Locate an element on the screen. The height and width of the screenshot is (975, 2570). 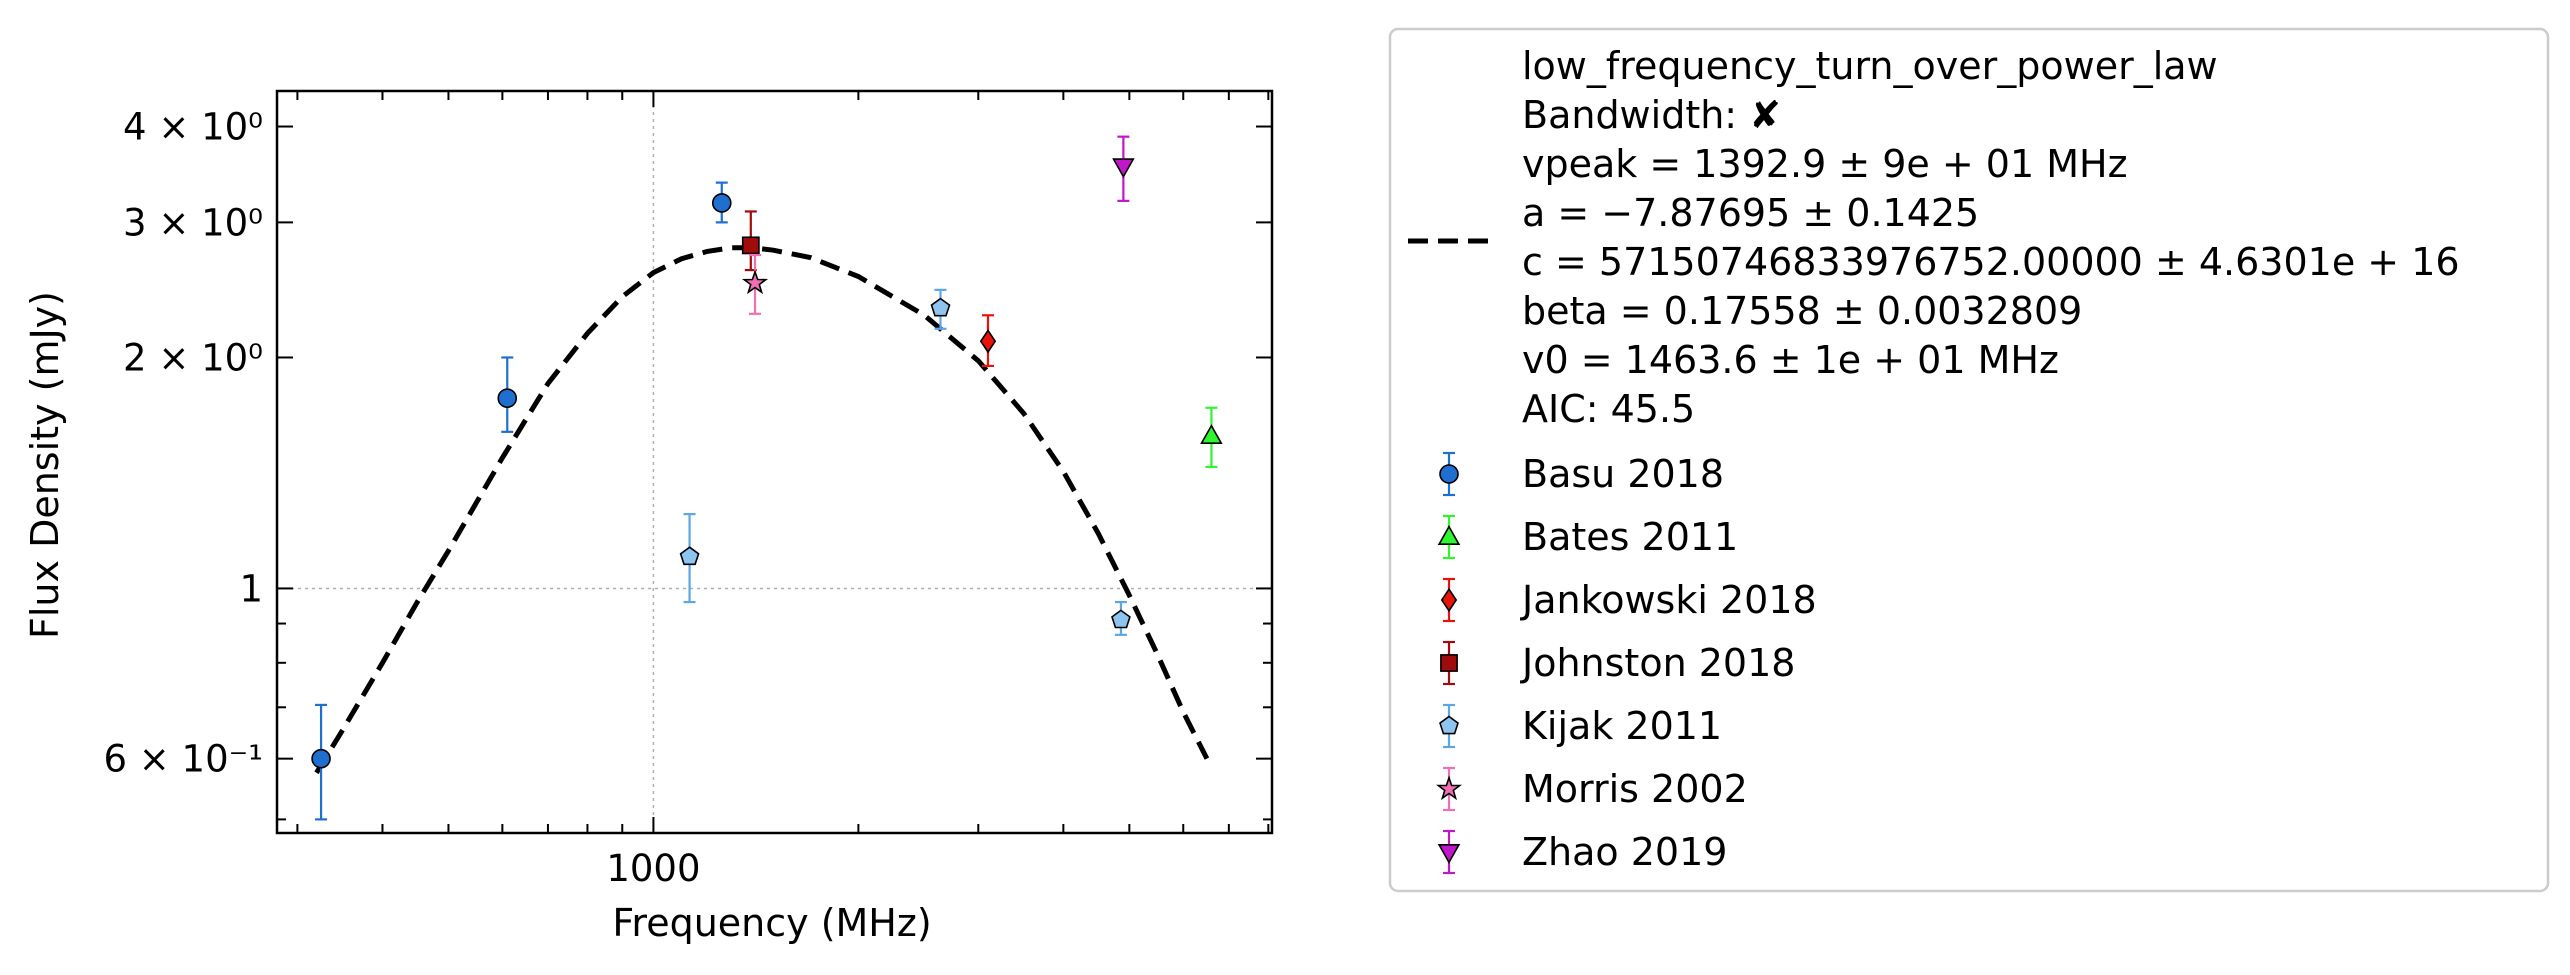
legend-jankowski-2018-marker is located at coordinates (1449, 600).